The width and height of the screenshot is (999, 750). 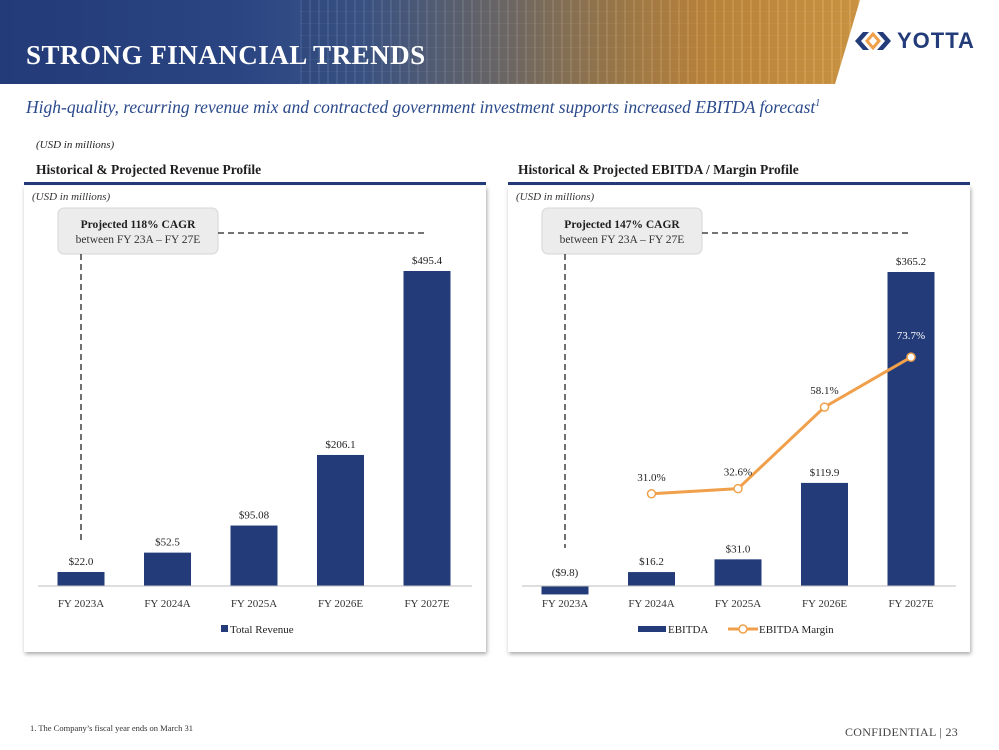 I want to click on margin-value-label: 73.7%, so click(x=911, y=336).